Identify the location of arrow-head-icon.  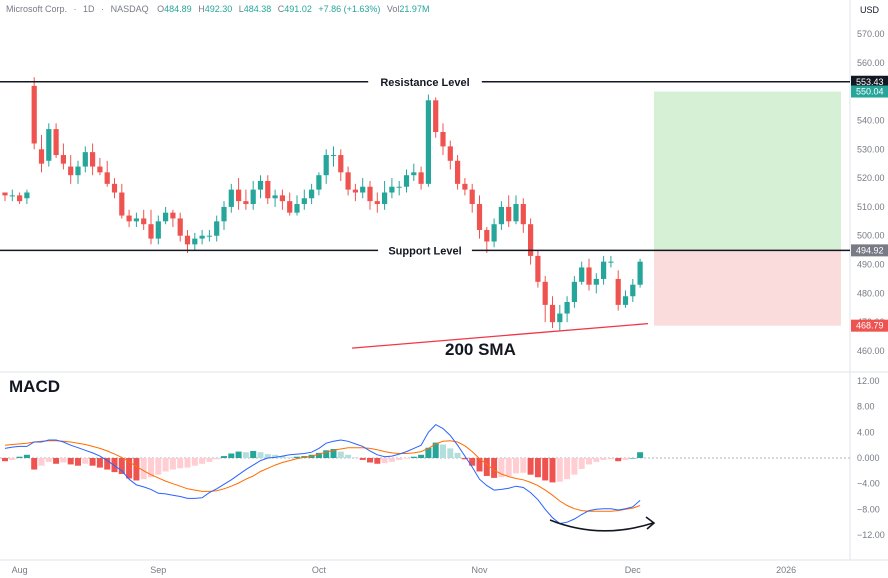
(650, 523).